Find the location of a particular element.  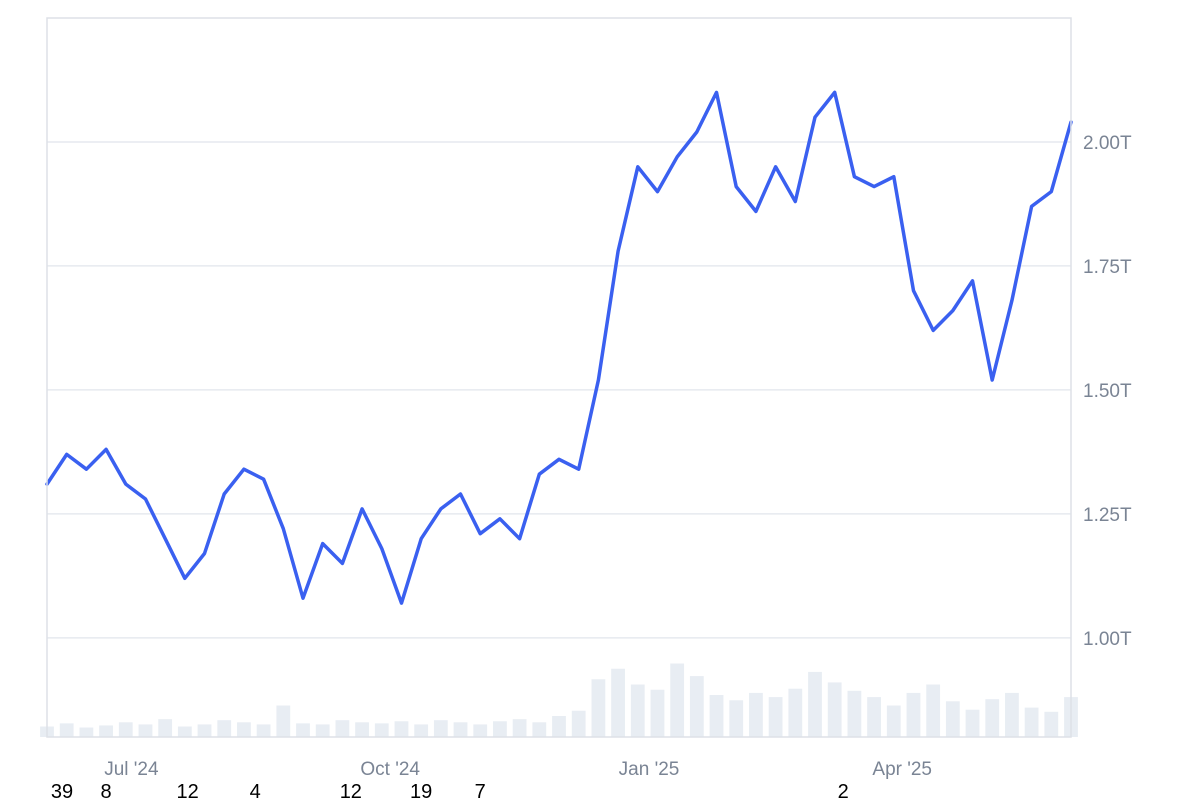

bottom-label-0: 39 is located at coordinates (62, 790).